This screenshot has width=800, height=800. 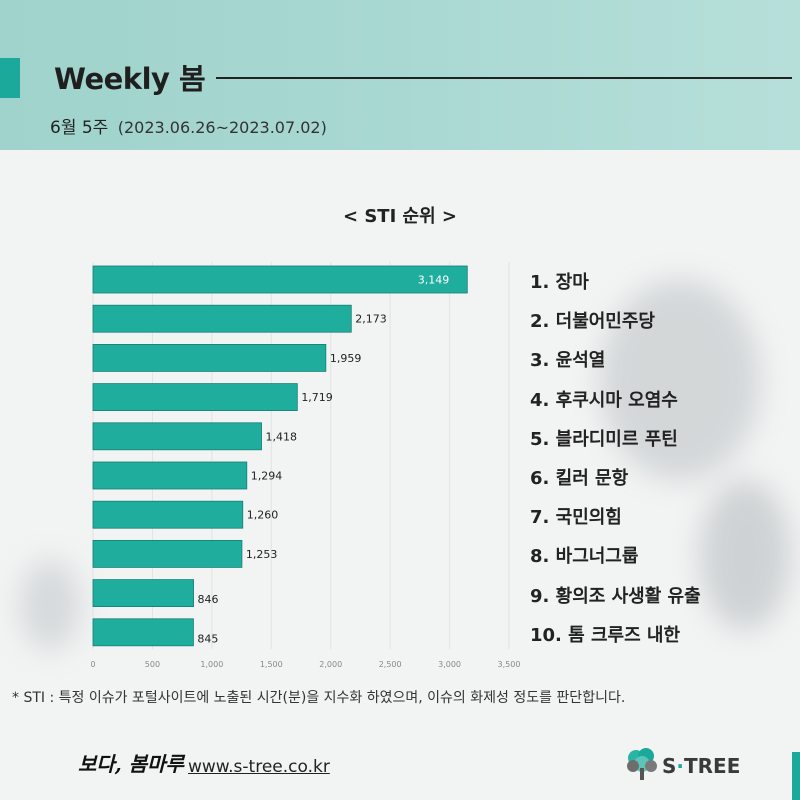 I want to click on x-tick-label: 3,500, so click(x=509, y=664).